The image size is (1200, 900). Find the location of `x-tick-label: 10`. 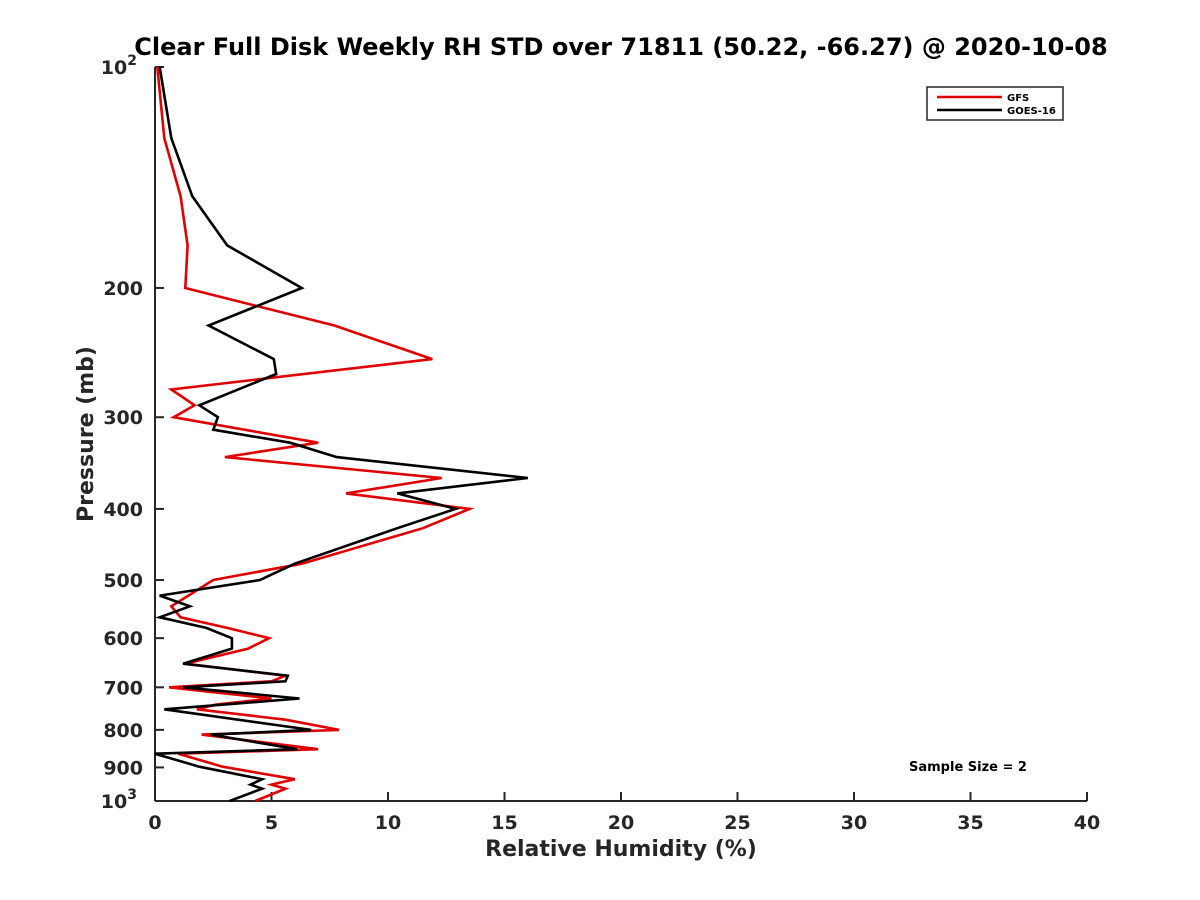

x-tick-label: 10 is located at coordinates (388, 823).